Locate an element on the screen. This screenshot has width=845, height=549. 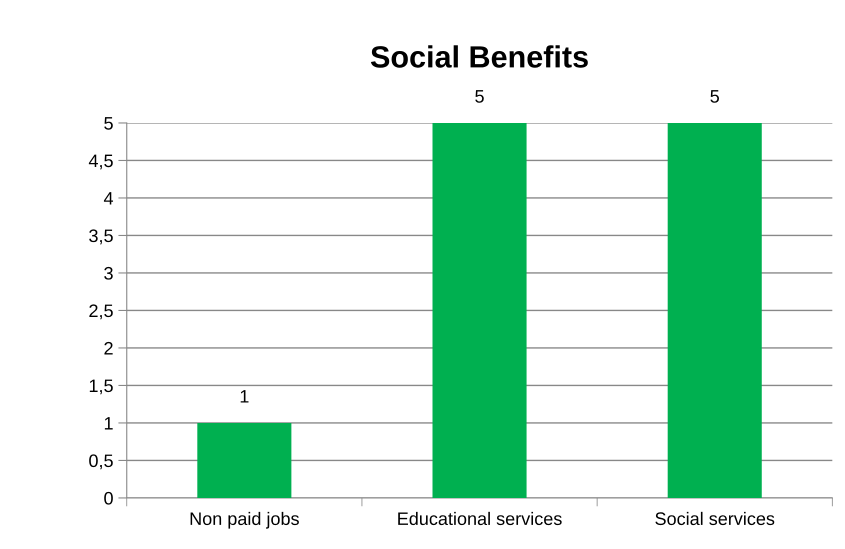
y-tick-label: 2 is located at coordinates (108, 348).